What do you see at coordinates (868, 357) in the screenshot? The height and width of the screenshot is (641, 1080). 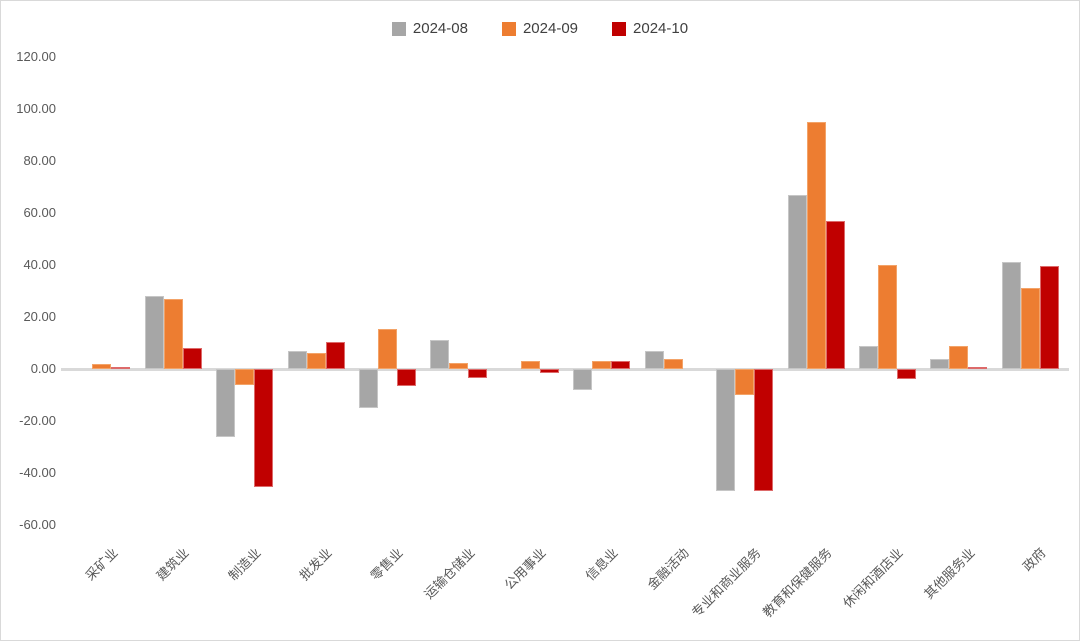 I see `bar-2024-08-休闲和酒店业` at bounding box center [868, 357].